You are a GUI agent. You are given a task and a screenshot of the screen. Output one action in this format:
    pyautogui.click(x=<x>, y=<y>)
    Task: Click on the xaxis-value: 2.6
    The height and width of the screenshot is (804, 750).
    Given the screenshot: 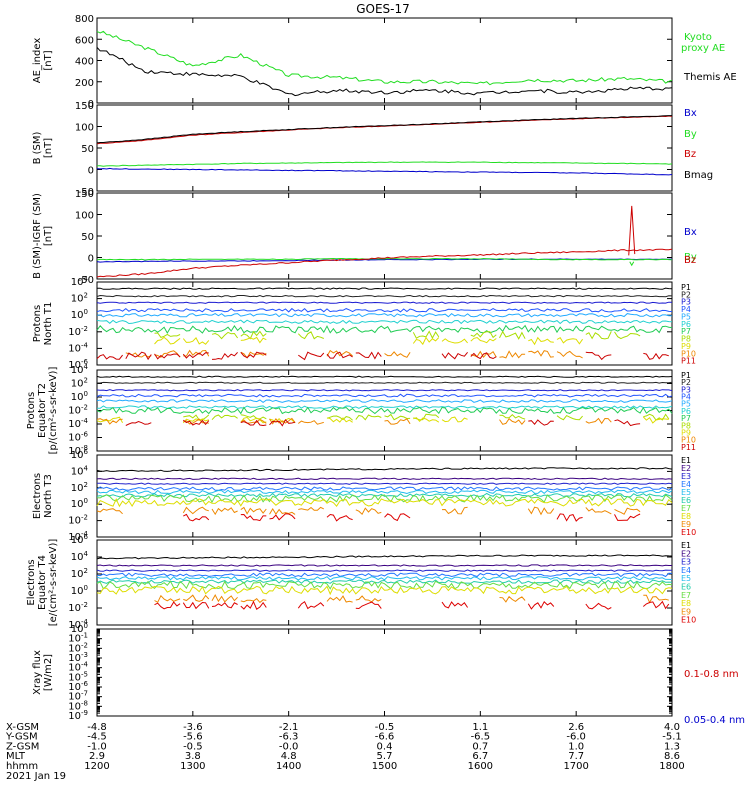 What is the action you would take?
    pyautogui.click(x=576, y=727)
    